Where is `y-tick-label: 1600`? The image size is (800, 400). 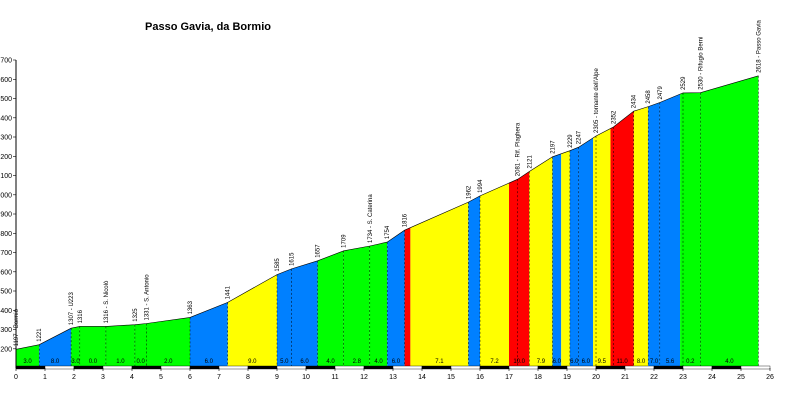
y-tick-label: 1600 is located at coordinates (6, 272).